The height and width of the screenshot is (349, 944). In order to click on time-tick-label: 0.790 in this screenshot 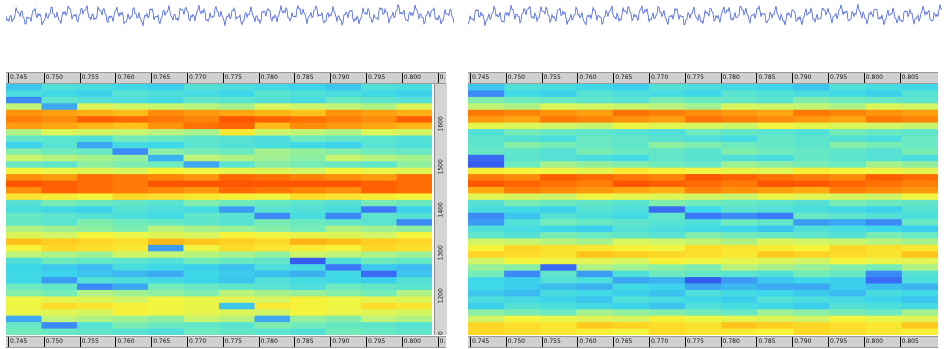, I will do `click(348, 78)`.